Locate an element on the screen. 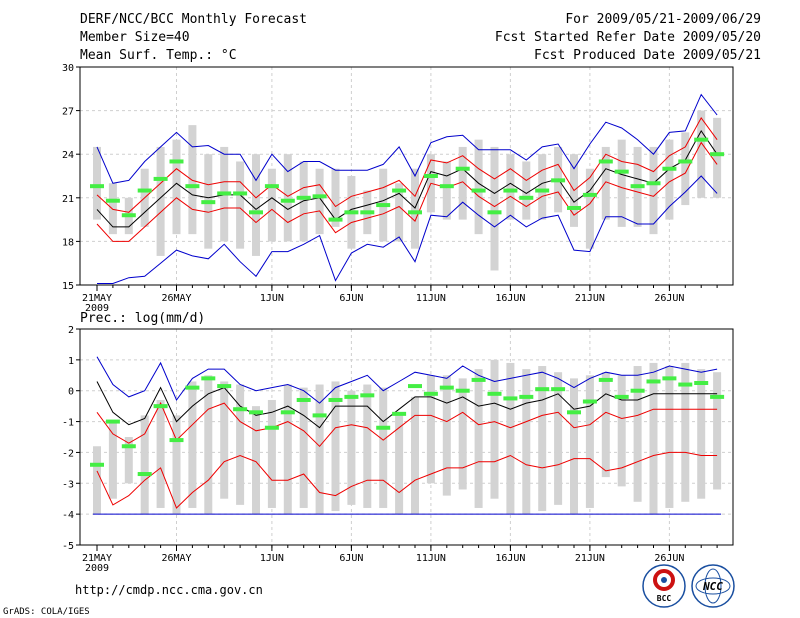  temp-envelope-min-line is located at coordinates (407, 229).